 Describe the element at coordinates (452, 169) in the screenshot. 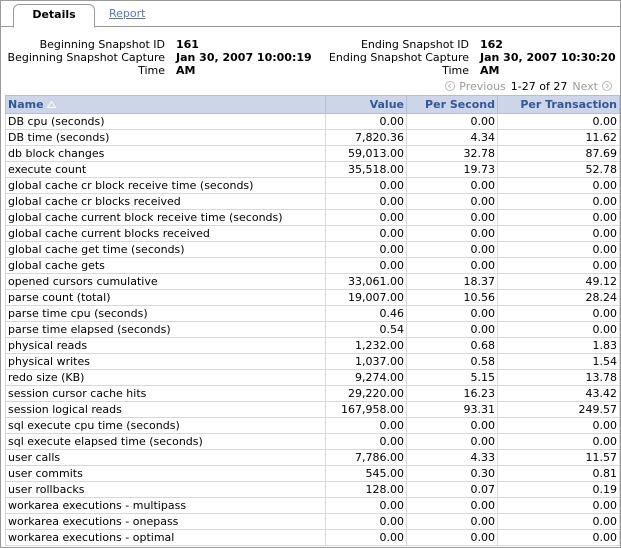

I see `cell-per-second: 19.73` at that location.